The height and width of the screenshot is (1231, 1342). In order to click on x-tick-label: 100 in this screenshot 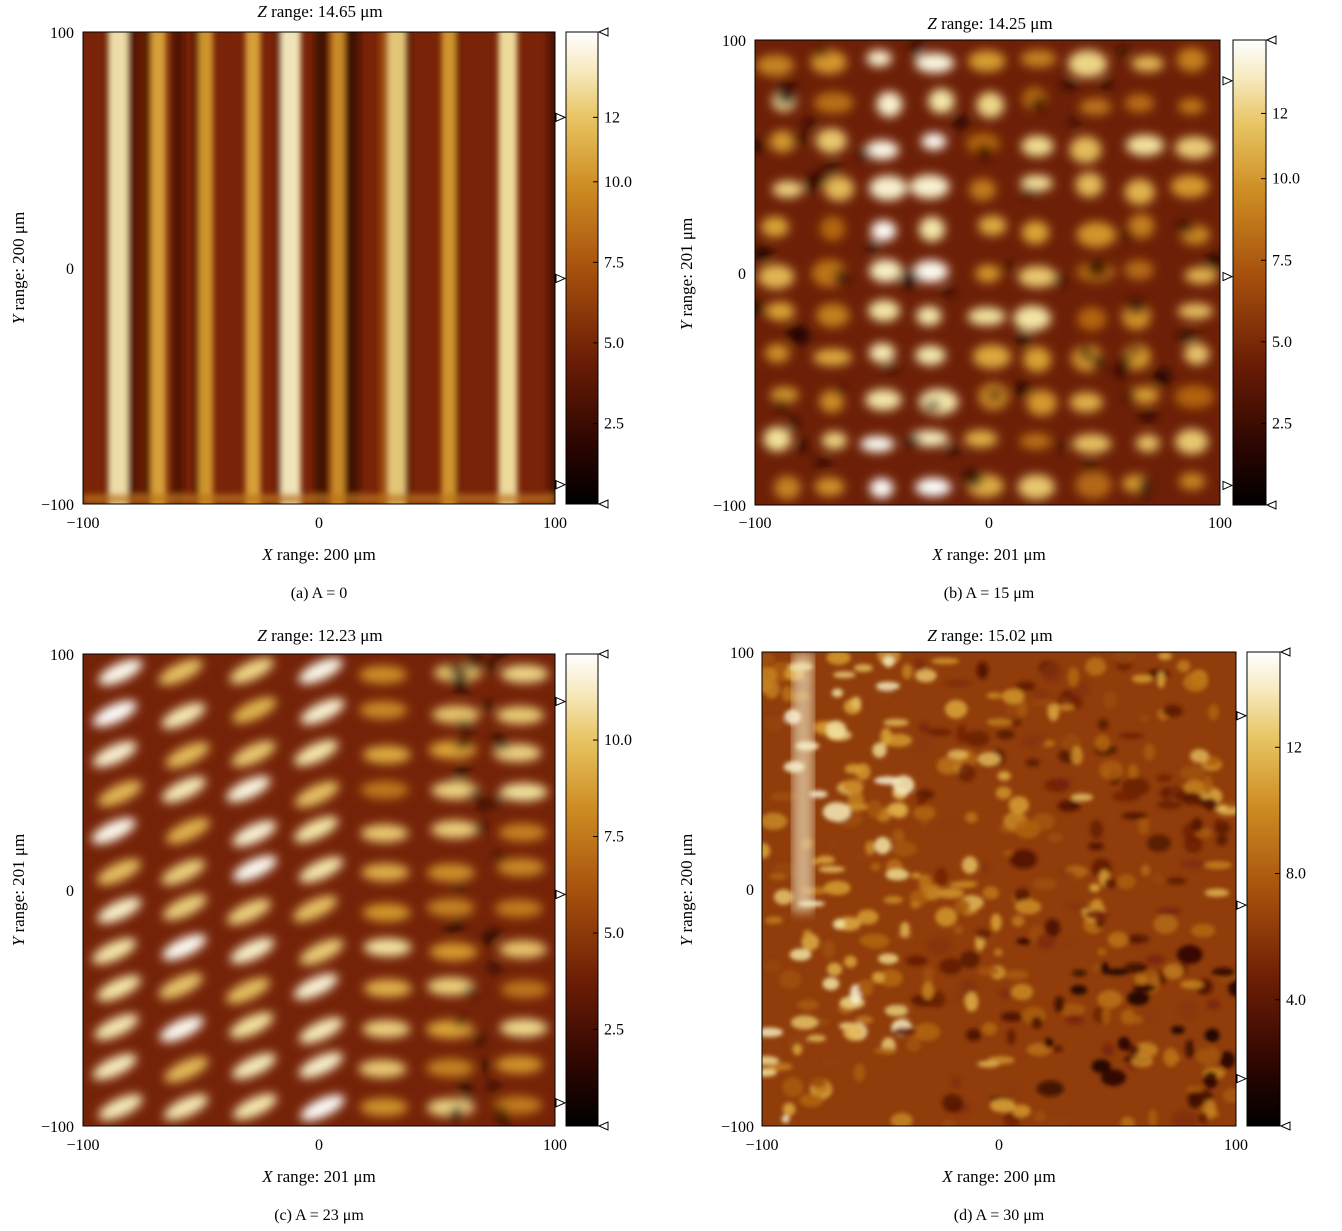, I will do `click(555, 523)`.